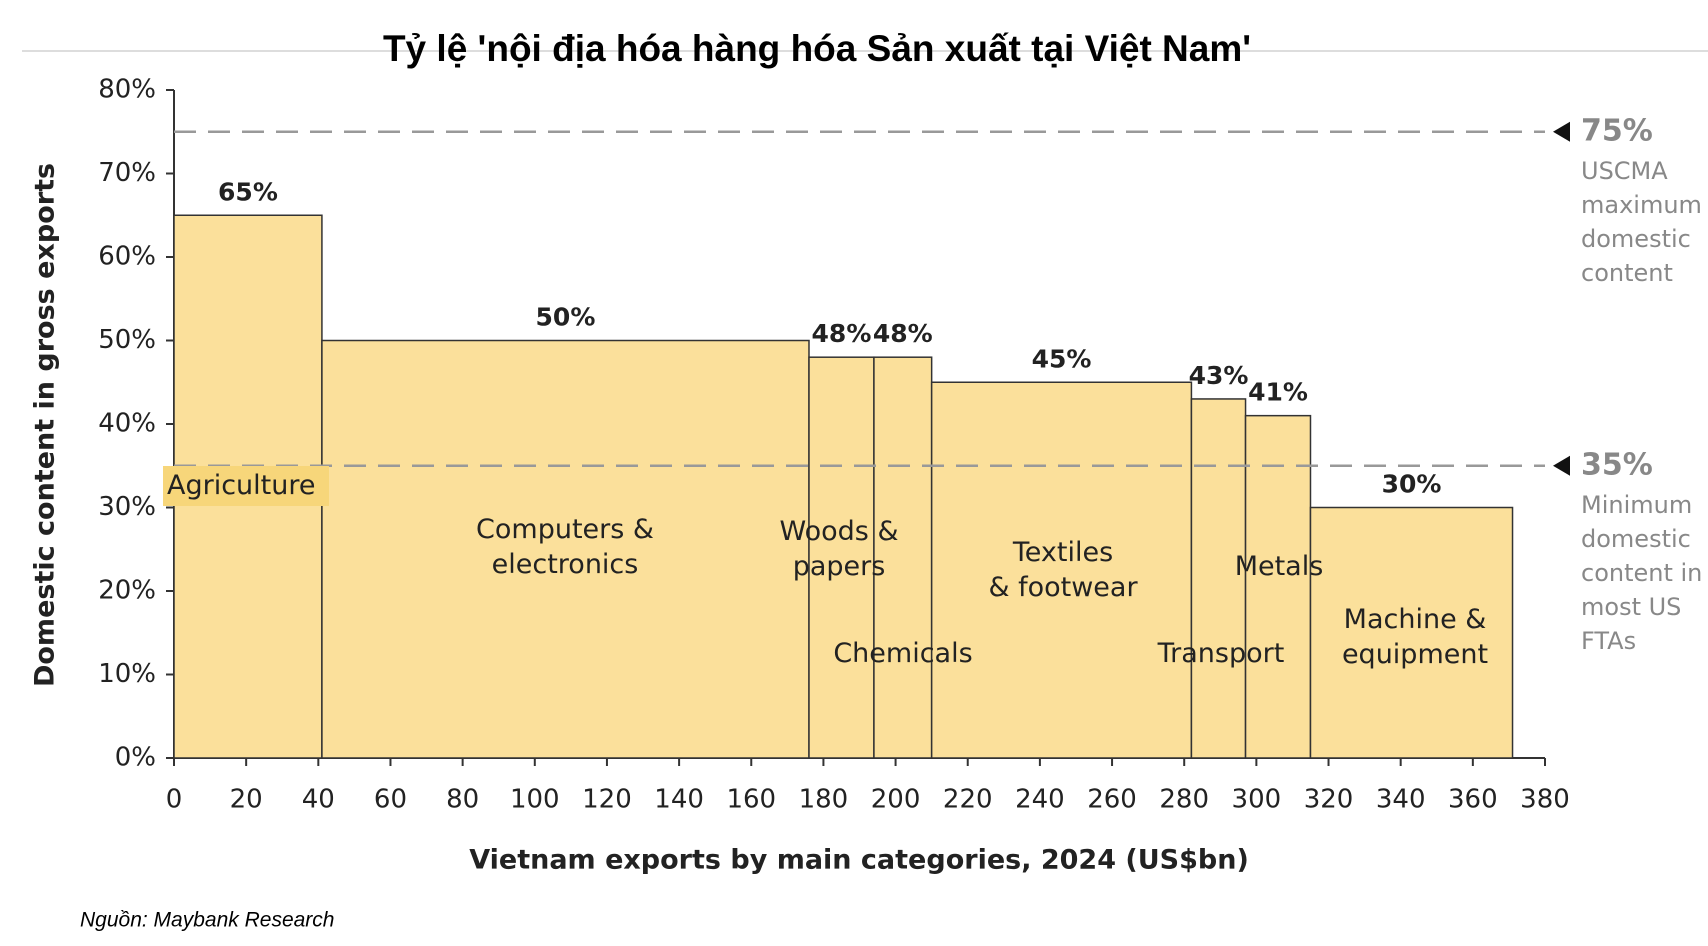 This screenshot has width=1708, height=946. What do you see at coordinates (207, 920) in the screenshot?
I see `source-note: Nguồn: Maybank Research` at bounding box center [207, 920].